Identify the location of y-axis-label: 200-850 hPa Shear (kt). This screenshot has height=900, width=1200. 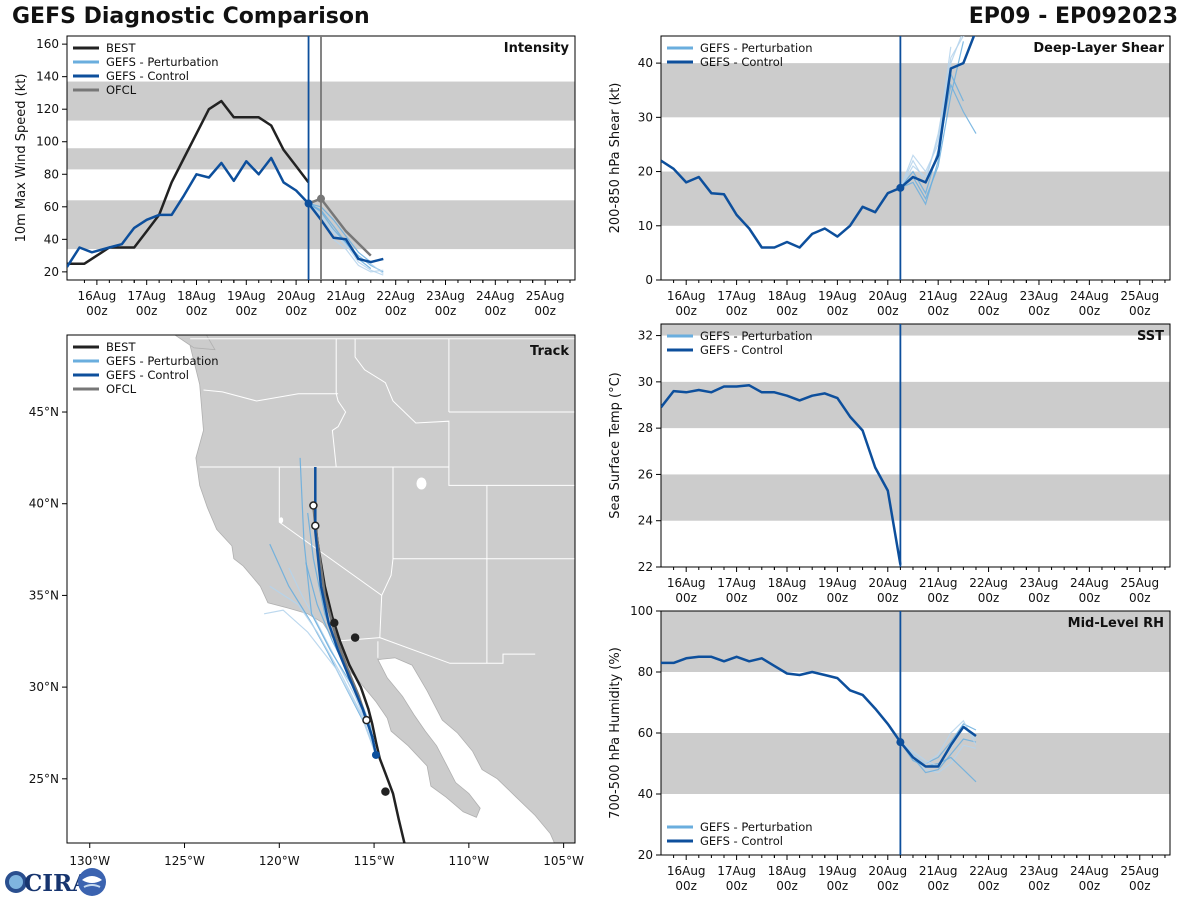
(615, 158).